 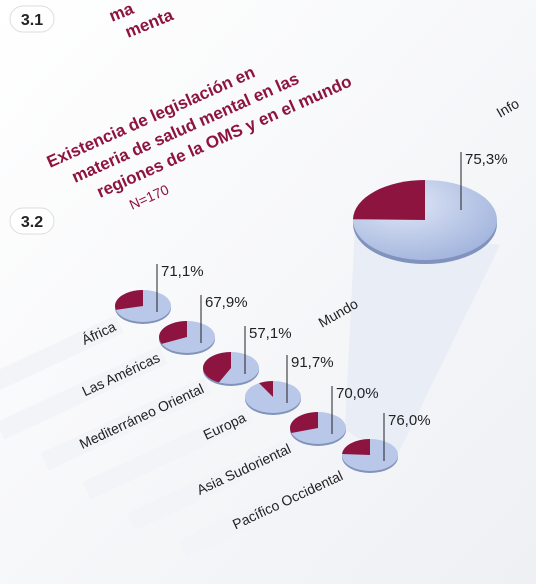 I want to click on value-label: 67,9%, so click(x=226, y=302).